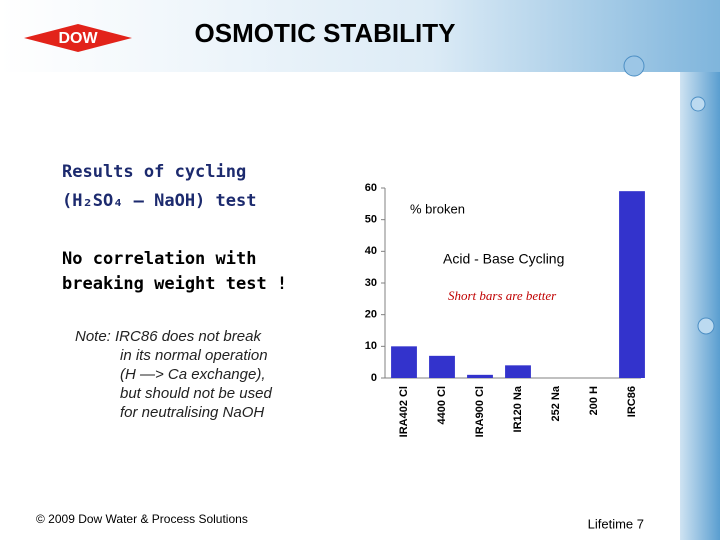 This screenshot has height=540, width=720. Describe the element at coordinates (371, 188) in the screenshot. I see `y-tick-label: 60` at that location.